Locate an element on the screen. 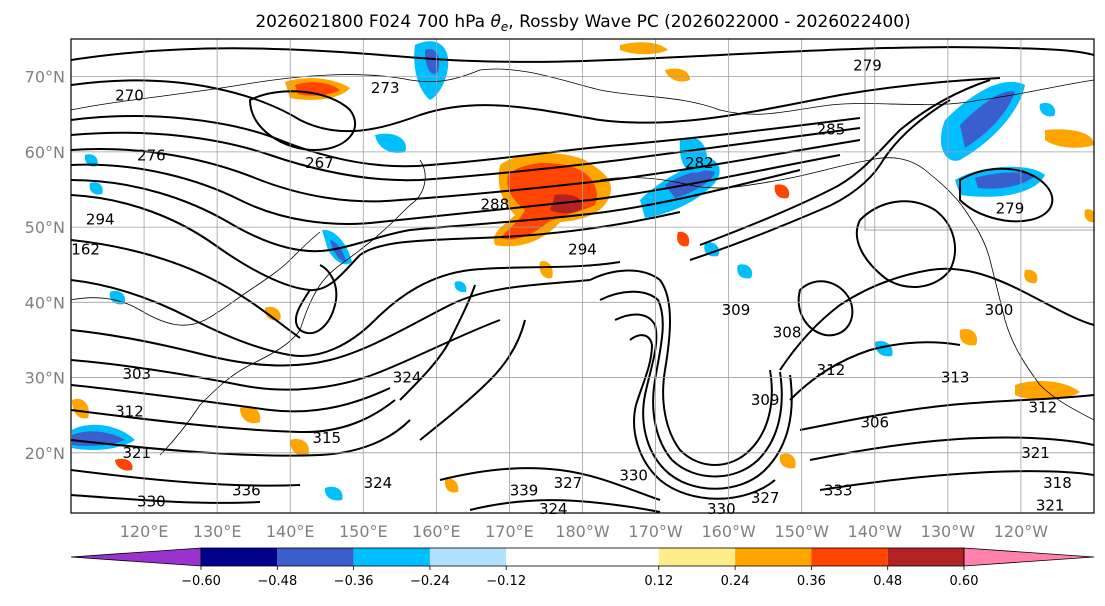 The width and height of the screenshot is (1105, 606). lat-tick-label: 20°N is located at coordinates (45, 453).